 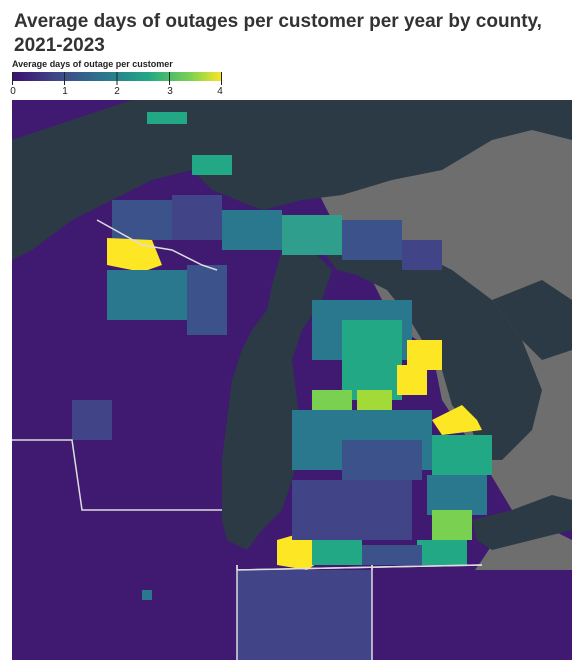 I want to click on legend-tick-label: 2, so click(x=117, y=91).